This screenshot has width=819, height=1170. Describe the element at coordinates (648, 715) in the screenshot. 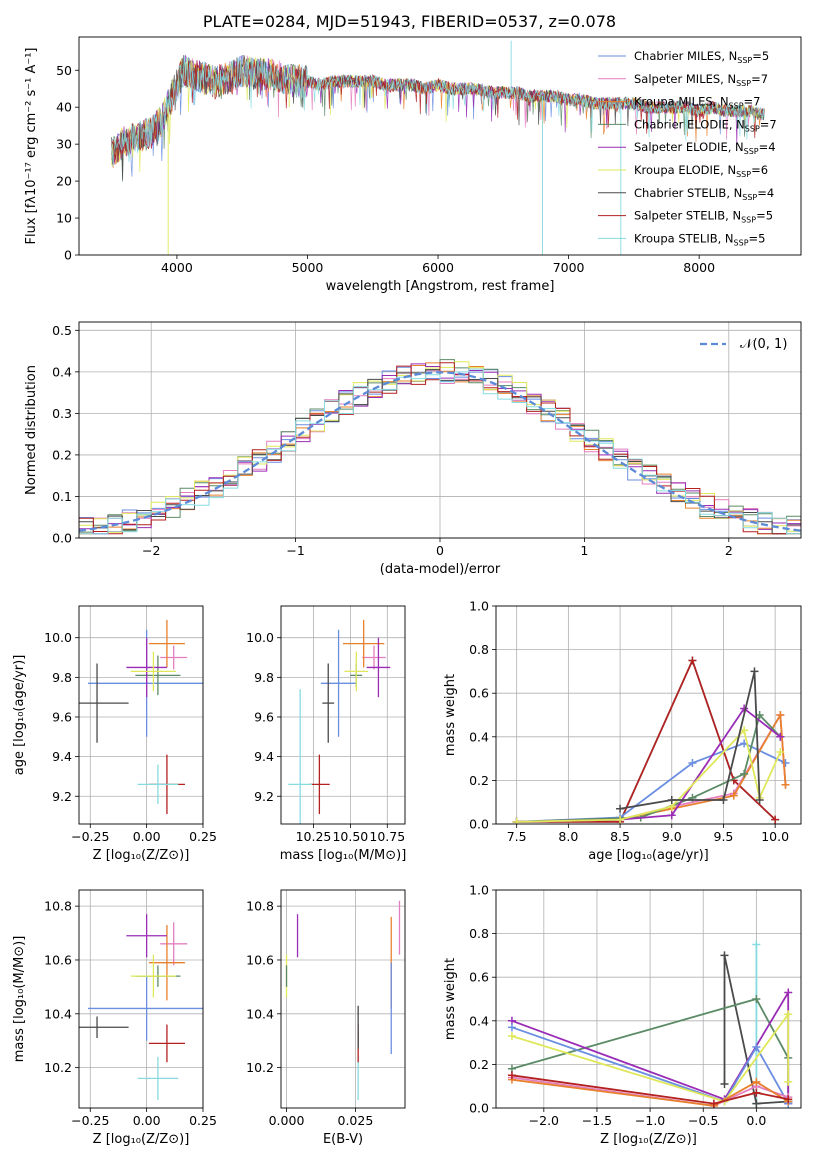

I see `axes-frame` at that location.